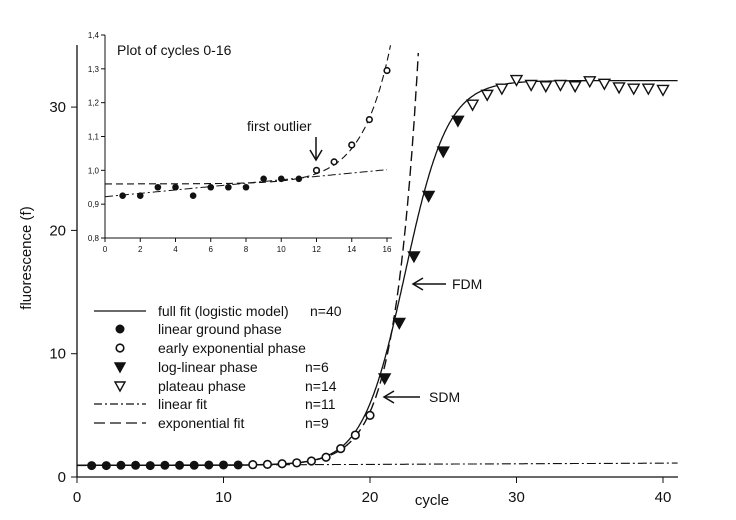 Image resolution: width=736 pixels, height=520 pixels. Describe the element at coordinates (120, 348) in the screenshot. I see `legend-swatch-early-exponential` at that location.